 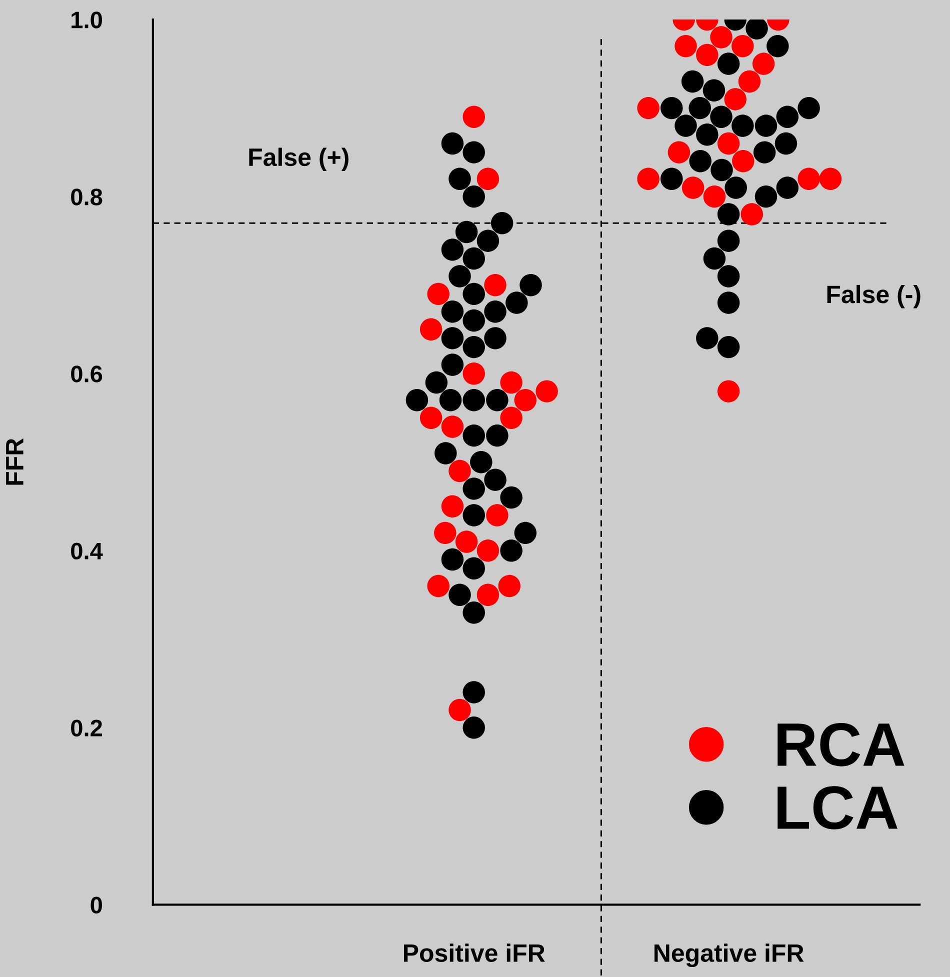 What do you see at coordinates (86, 197) in the screenshot?
I see `y-tick-label: 0.8` at bounding box center [86, 197].